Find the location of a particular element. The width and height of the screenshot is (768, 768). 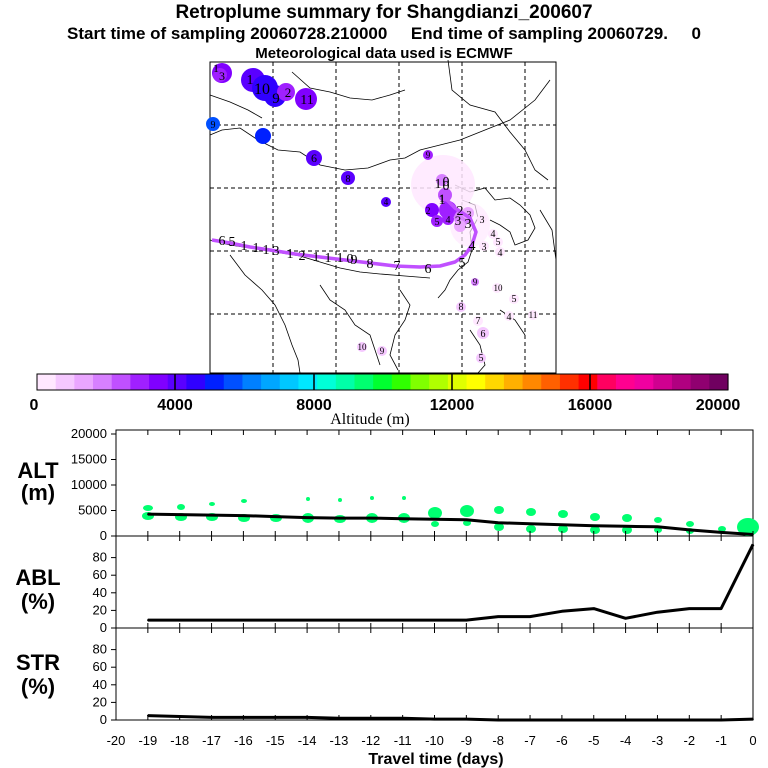

alt-y-tick-label: 0 is located at coordinates (103, 535).